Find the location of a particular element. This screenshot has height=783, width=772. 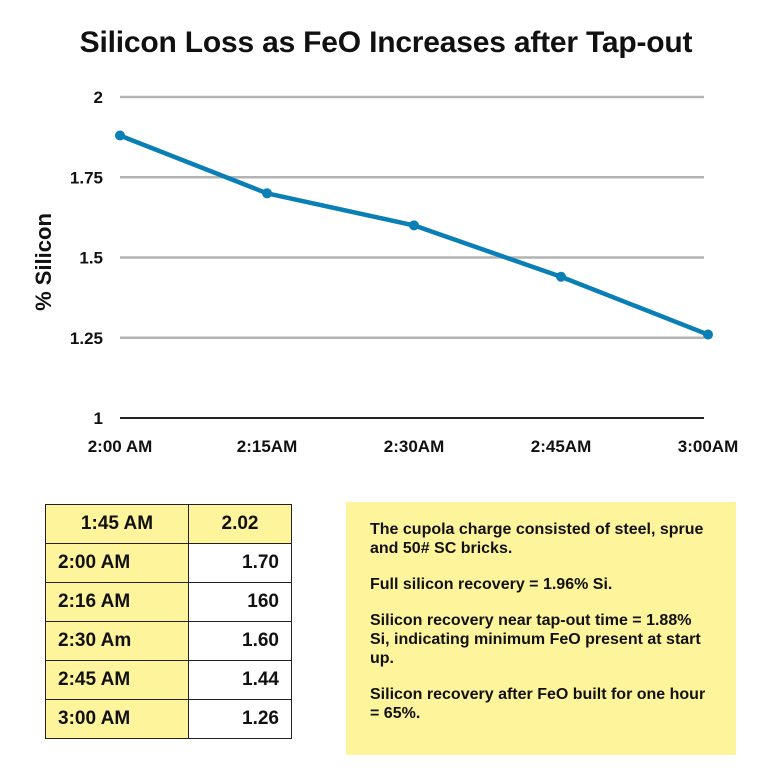

table-row: 2:16 AM 160 is located at coordinates (168, 602).